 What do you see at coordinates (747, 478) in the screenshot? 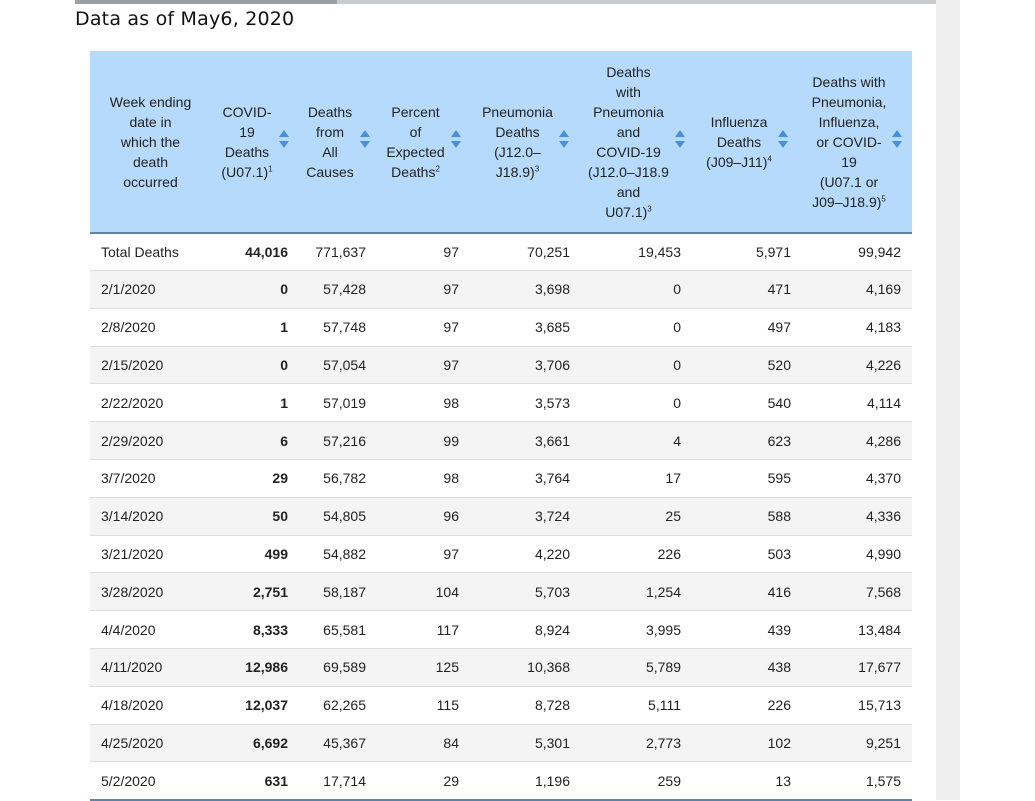
I see `value-cell: 595` at bounding box center [747, 478].